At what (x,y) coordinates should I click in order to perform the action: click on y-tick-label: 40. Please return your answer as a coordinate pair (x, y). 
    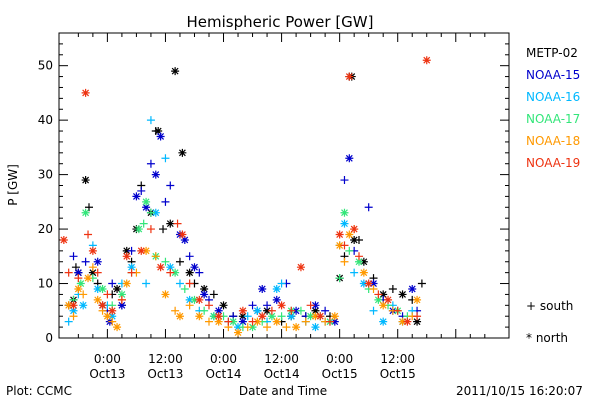
    Looking at the image, I should click on (45, 120).